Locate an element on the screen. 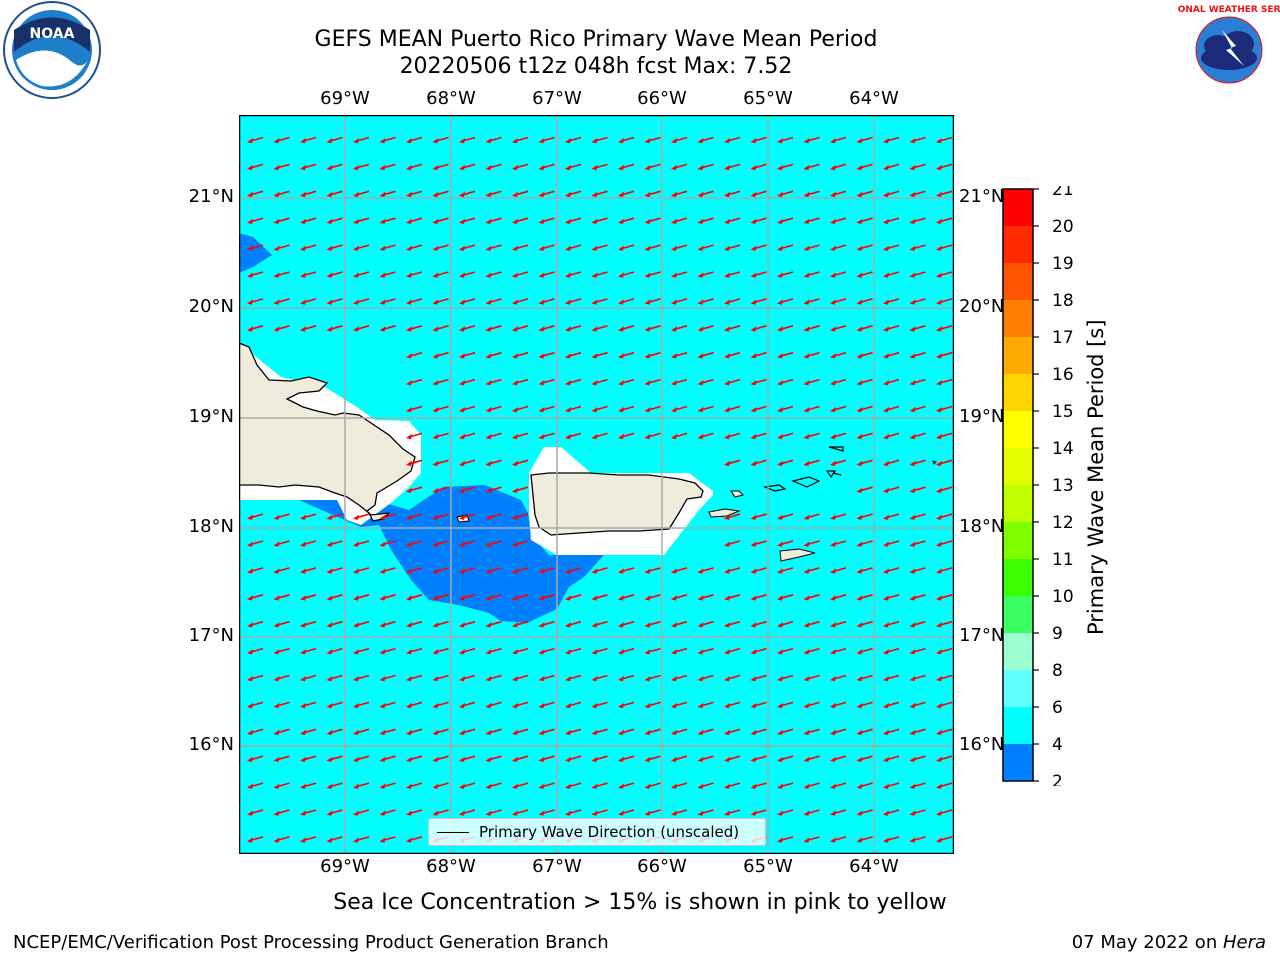 The height and width of the screenshot is (960, 1280). lat-label-left: 17°N is located at coordinates (211, 635).